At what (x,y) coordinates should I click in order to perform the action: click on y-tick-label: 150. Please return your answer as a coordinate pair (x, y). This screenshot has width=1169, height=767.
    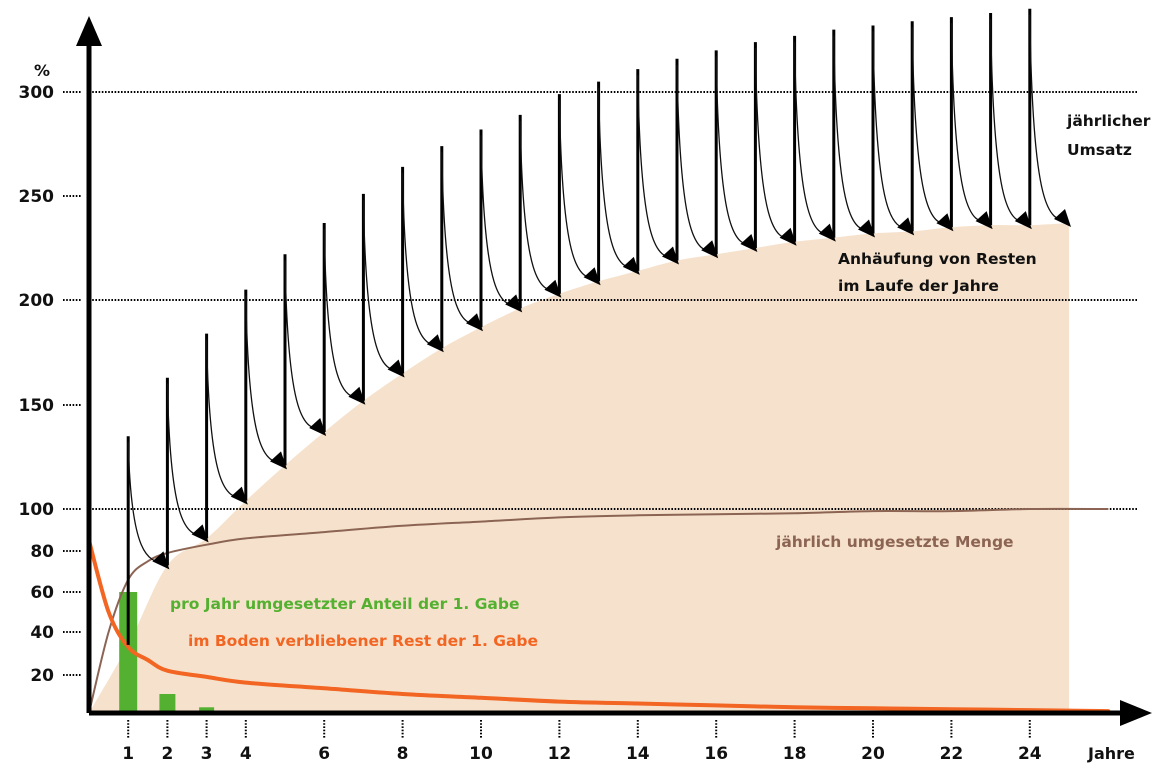
    Looking at the image, I should click on (37, 406).